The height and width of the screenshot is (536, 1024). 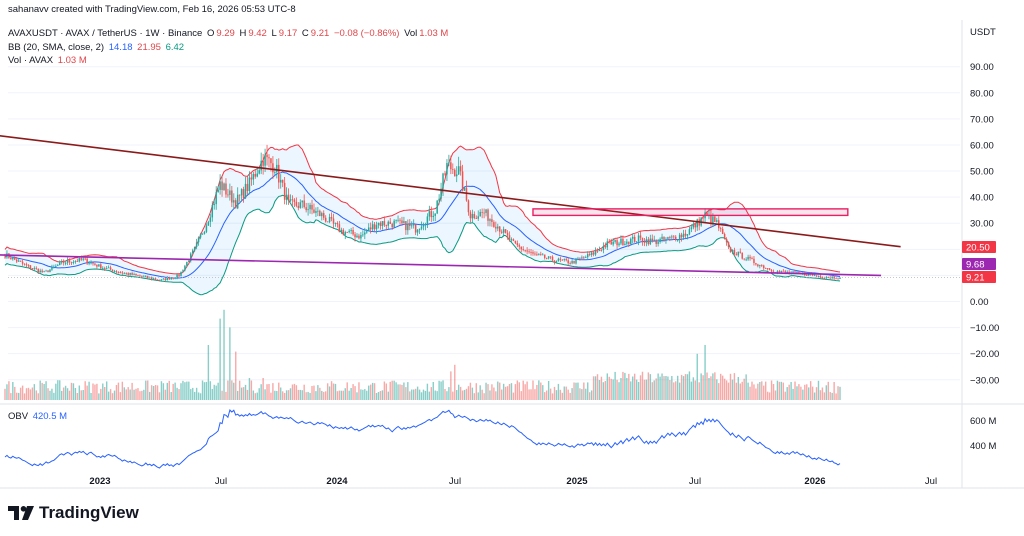 I want to click on bb-lower-value: 6.42, so click(x=175, y=47).